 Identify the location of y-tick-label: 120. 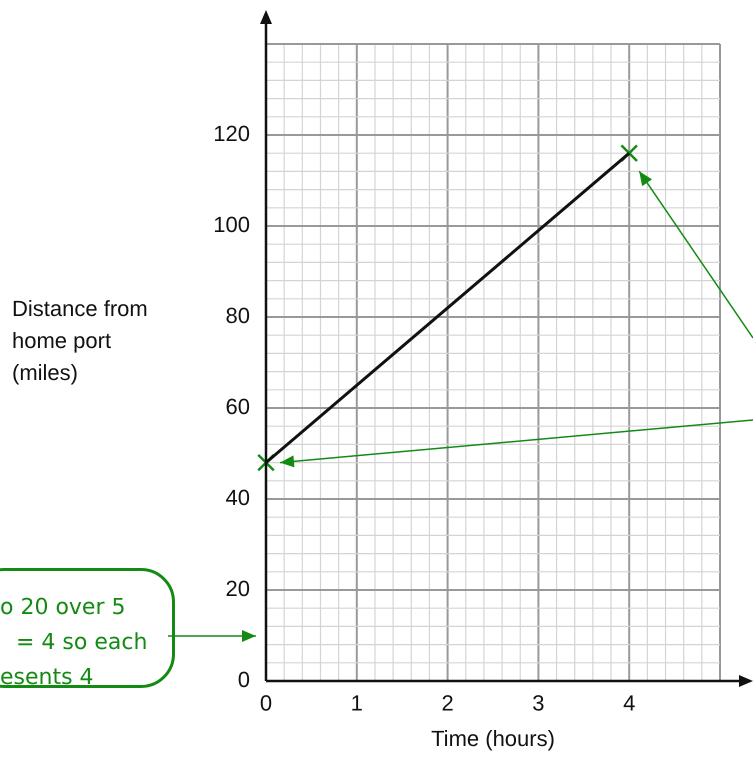
(231, 133).